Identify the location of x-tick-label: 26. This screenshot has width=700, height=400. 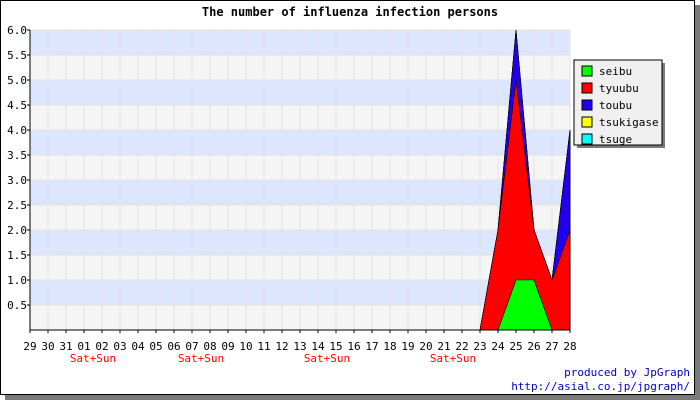
(533, 346).